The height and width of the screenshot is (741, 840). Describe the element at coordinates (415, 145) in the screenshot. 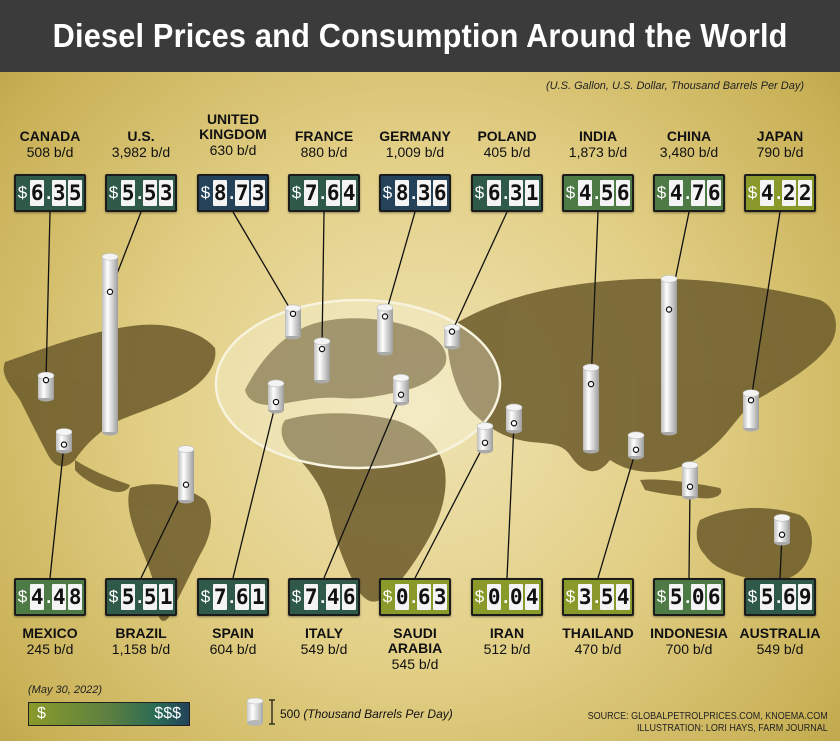

I see `country-label: GERMANY 1,009 b/d` at that location.